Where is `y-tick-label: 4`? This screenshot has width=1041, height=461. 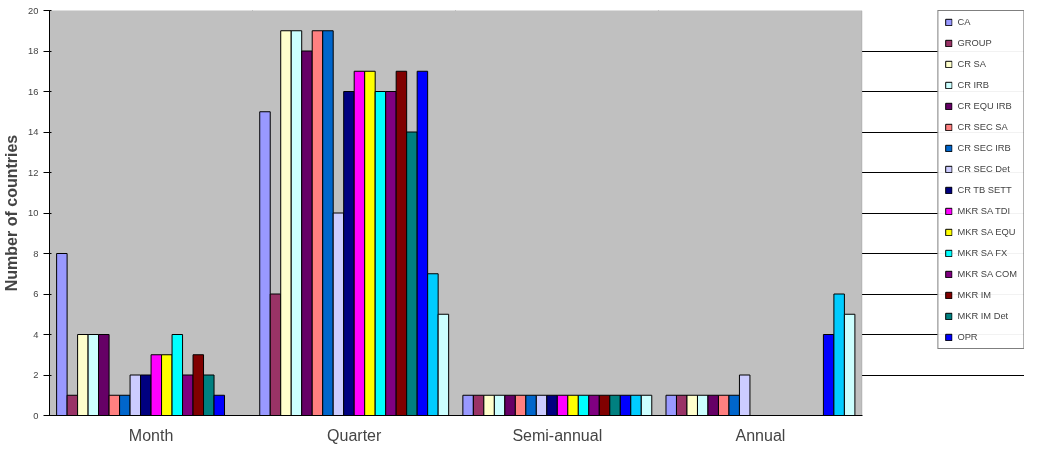
y-tick-label: 4 is located at coordinates (36, 334).